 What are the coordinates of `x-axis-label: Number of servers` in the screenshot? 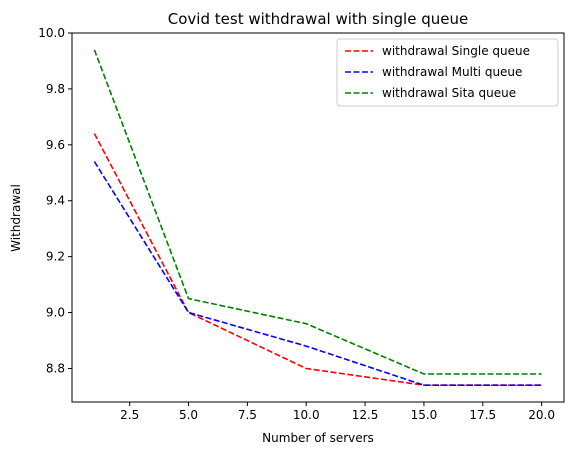 It's located at (318, 438).